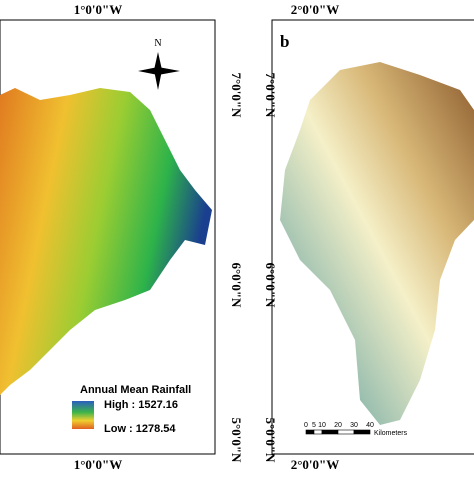 This screenshot has height=479, width=474. I want to click on legend-ramp, so click(83, 415).